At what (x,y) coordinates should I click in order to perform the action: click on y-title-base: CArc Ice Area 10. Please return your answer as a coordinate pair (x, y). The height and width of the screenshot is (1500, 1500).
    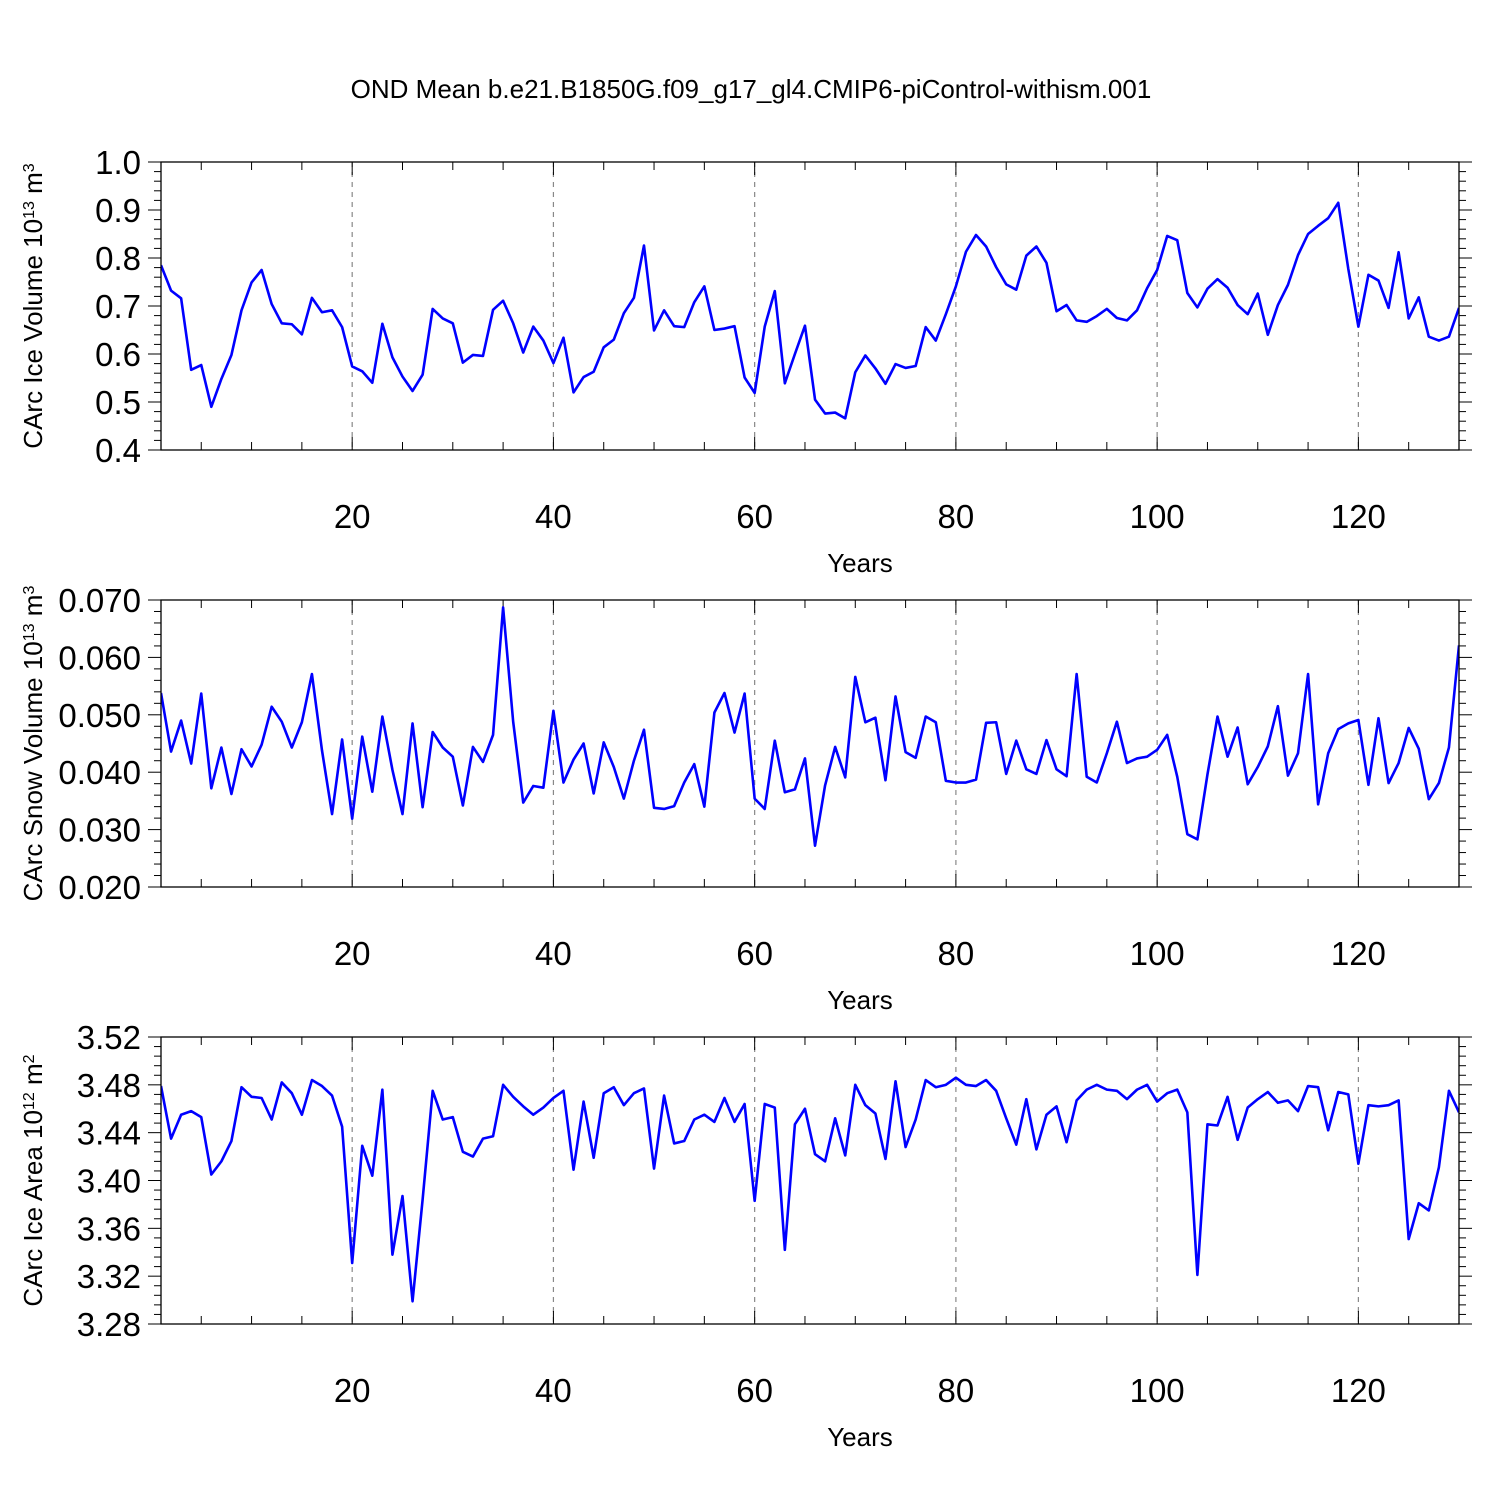
    Looking at the image, I should click on (33, 1208).